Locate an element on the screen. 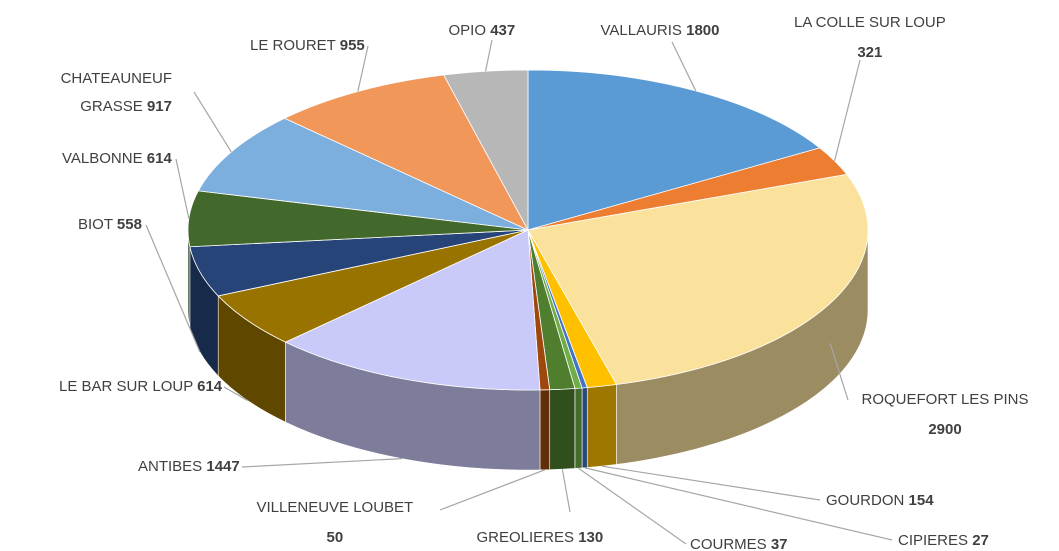 The image size is (1059, 551). label-value: 1447 is located at coordinates (223, 466).